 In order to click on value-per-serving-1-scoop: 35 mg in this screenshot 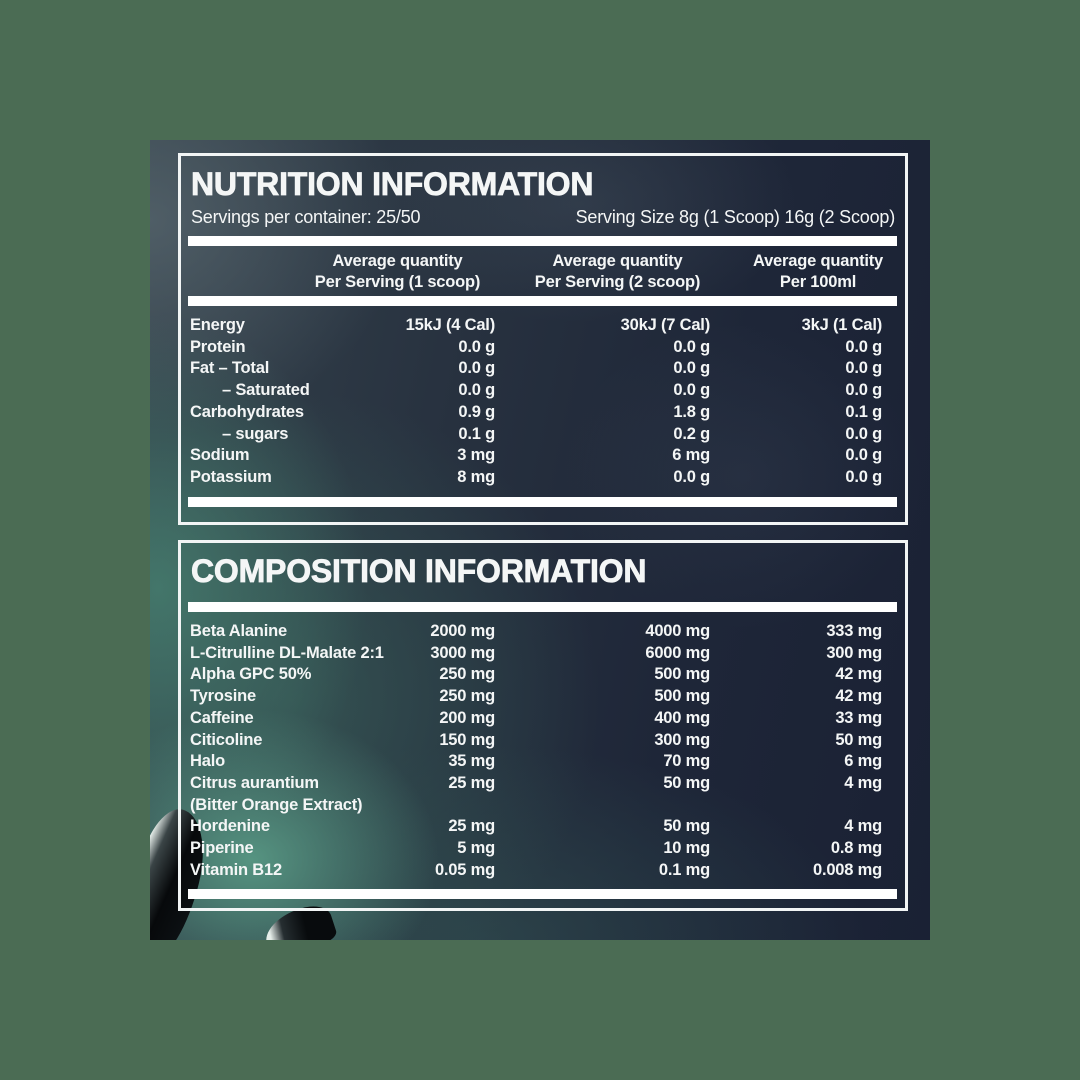, I will do `click(471, 761)`.